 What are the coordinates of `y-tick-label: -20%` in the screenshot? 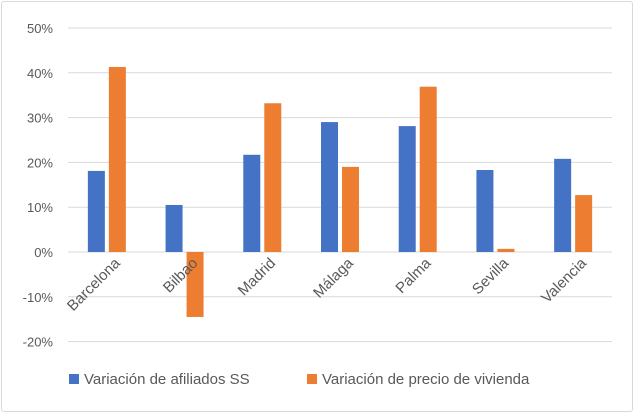 It's located at (38, 342).